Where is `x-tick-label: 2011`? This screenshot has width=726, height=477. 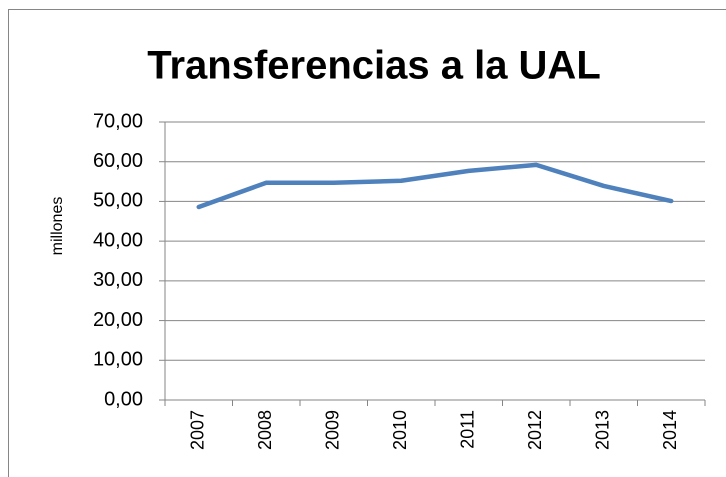 x-tick-label: 2011 is located at coordinates (468, 429).